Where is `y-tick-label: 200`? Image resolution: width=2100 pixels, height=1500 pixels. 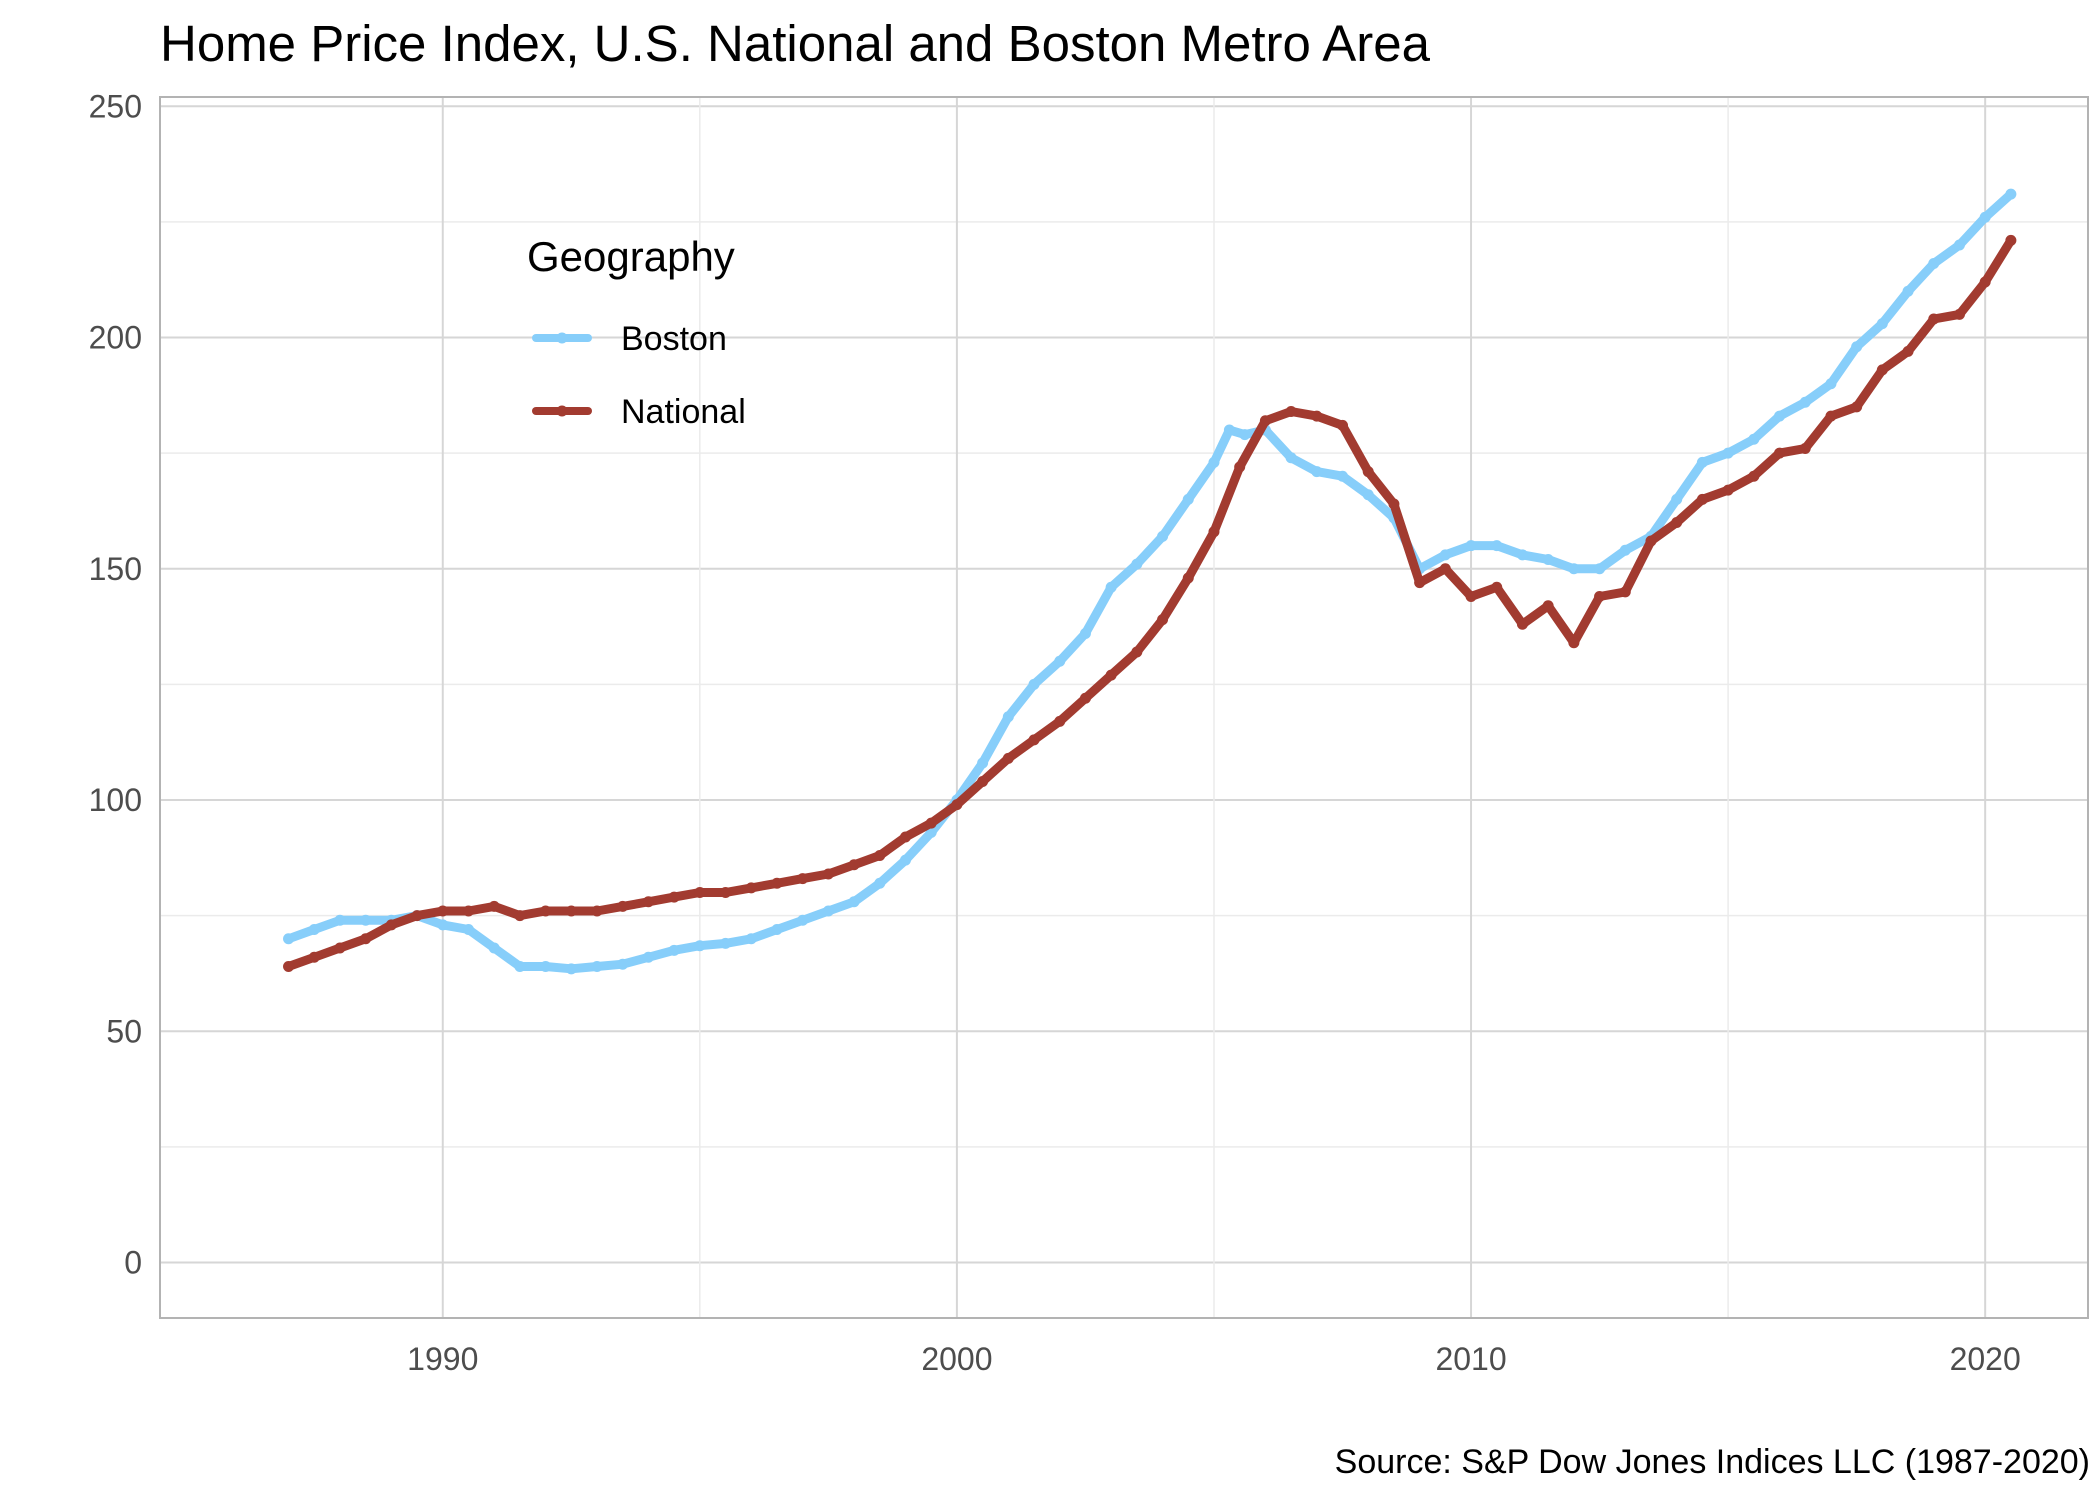 y-tick-label: 200 is located at coordinates (115, 338).